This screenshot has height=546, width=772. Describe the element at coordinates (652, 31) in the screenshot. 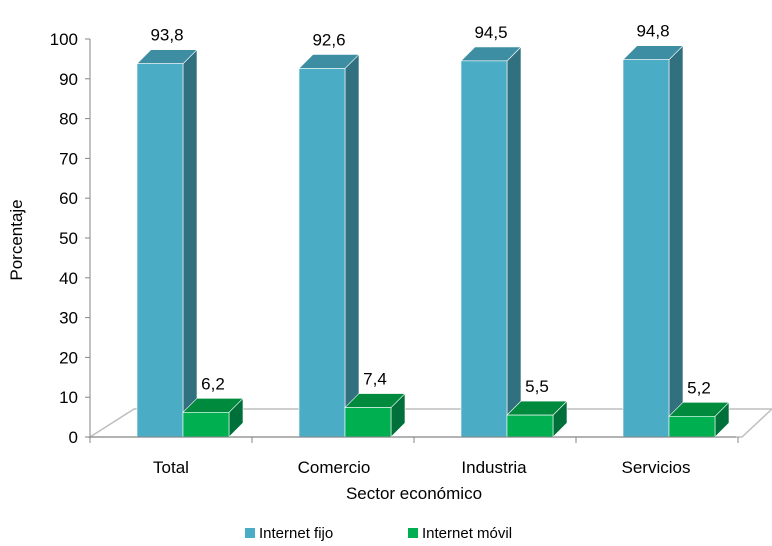

I see `data-label-internet-fijo-servicios: 94,8` at that location.